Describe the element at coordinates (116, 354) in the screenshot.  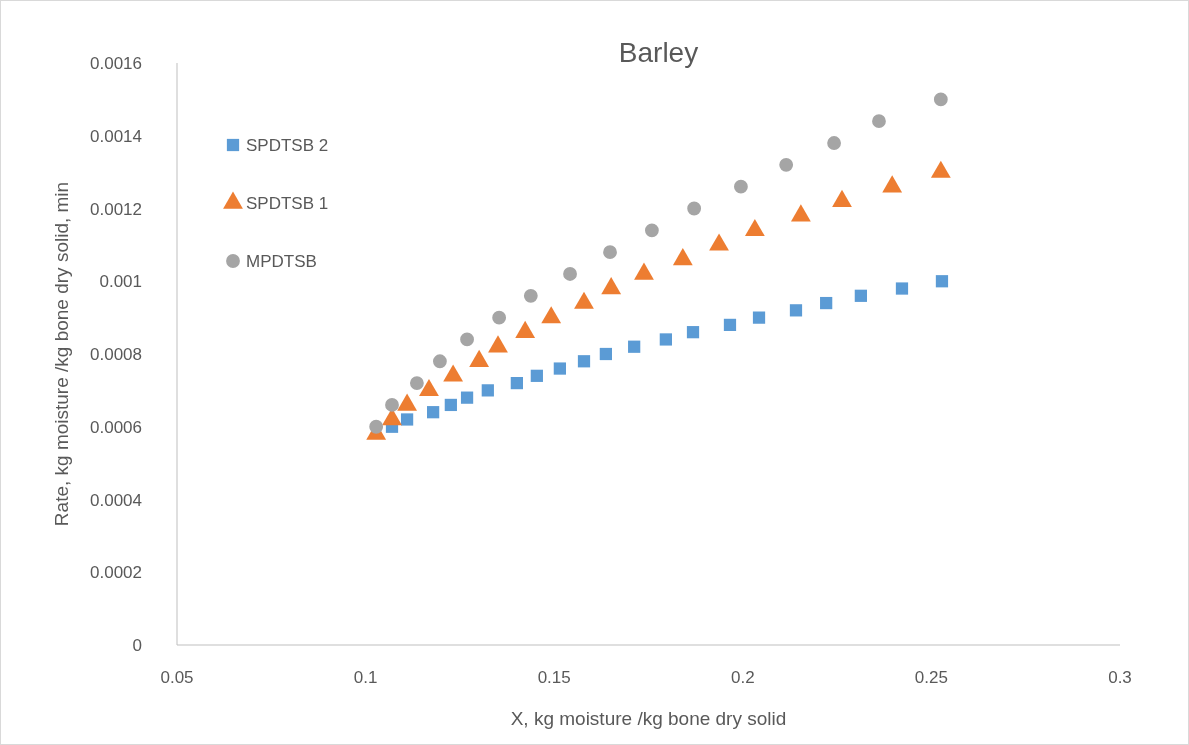
I see `y-tick-label: 0.0008` at that location.